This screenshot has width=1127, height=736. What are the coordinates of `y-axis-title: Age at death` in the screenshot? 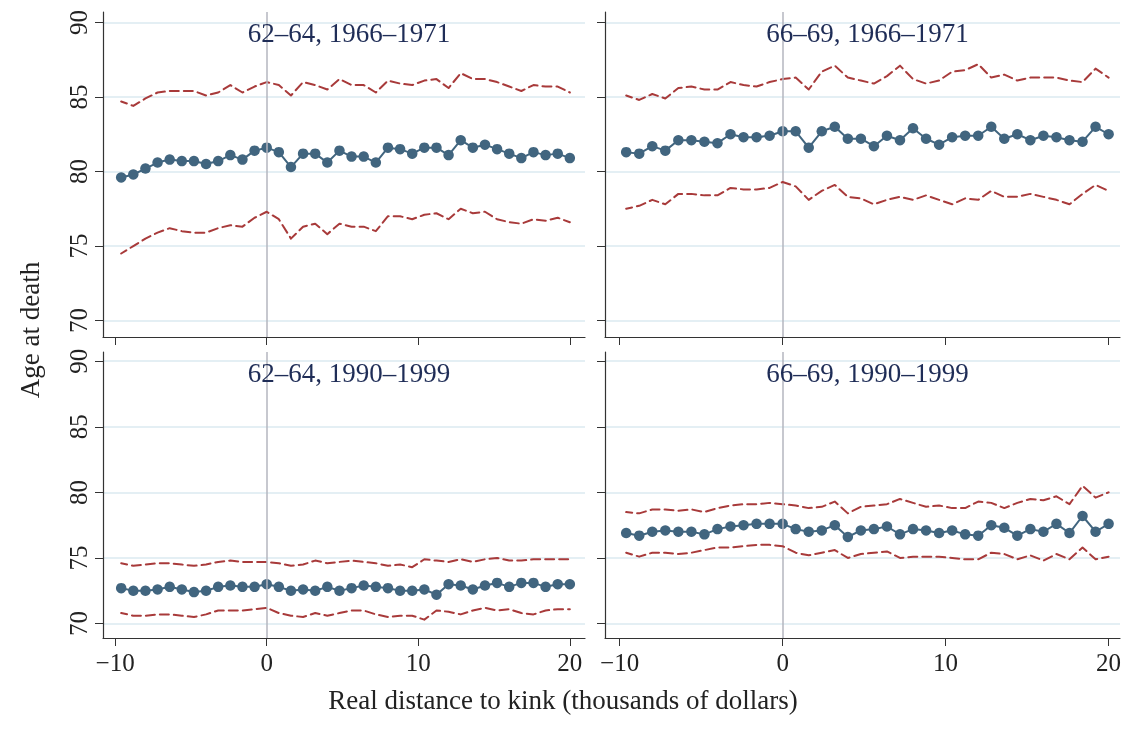 It's located at (30, 330).